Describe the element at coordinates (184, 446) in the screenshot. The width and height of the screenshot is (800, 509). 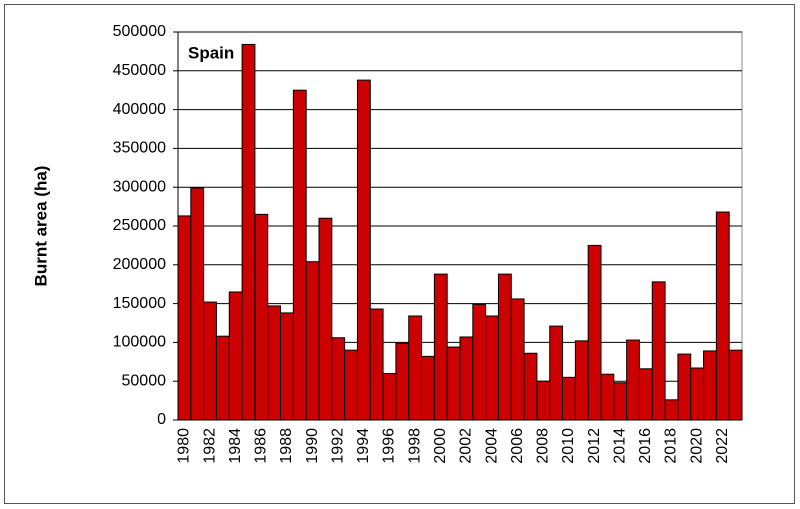
I see `x-tick-label: 1980` at that location.